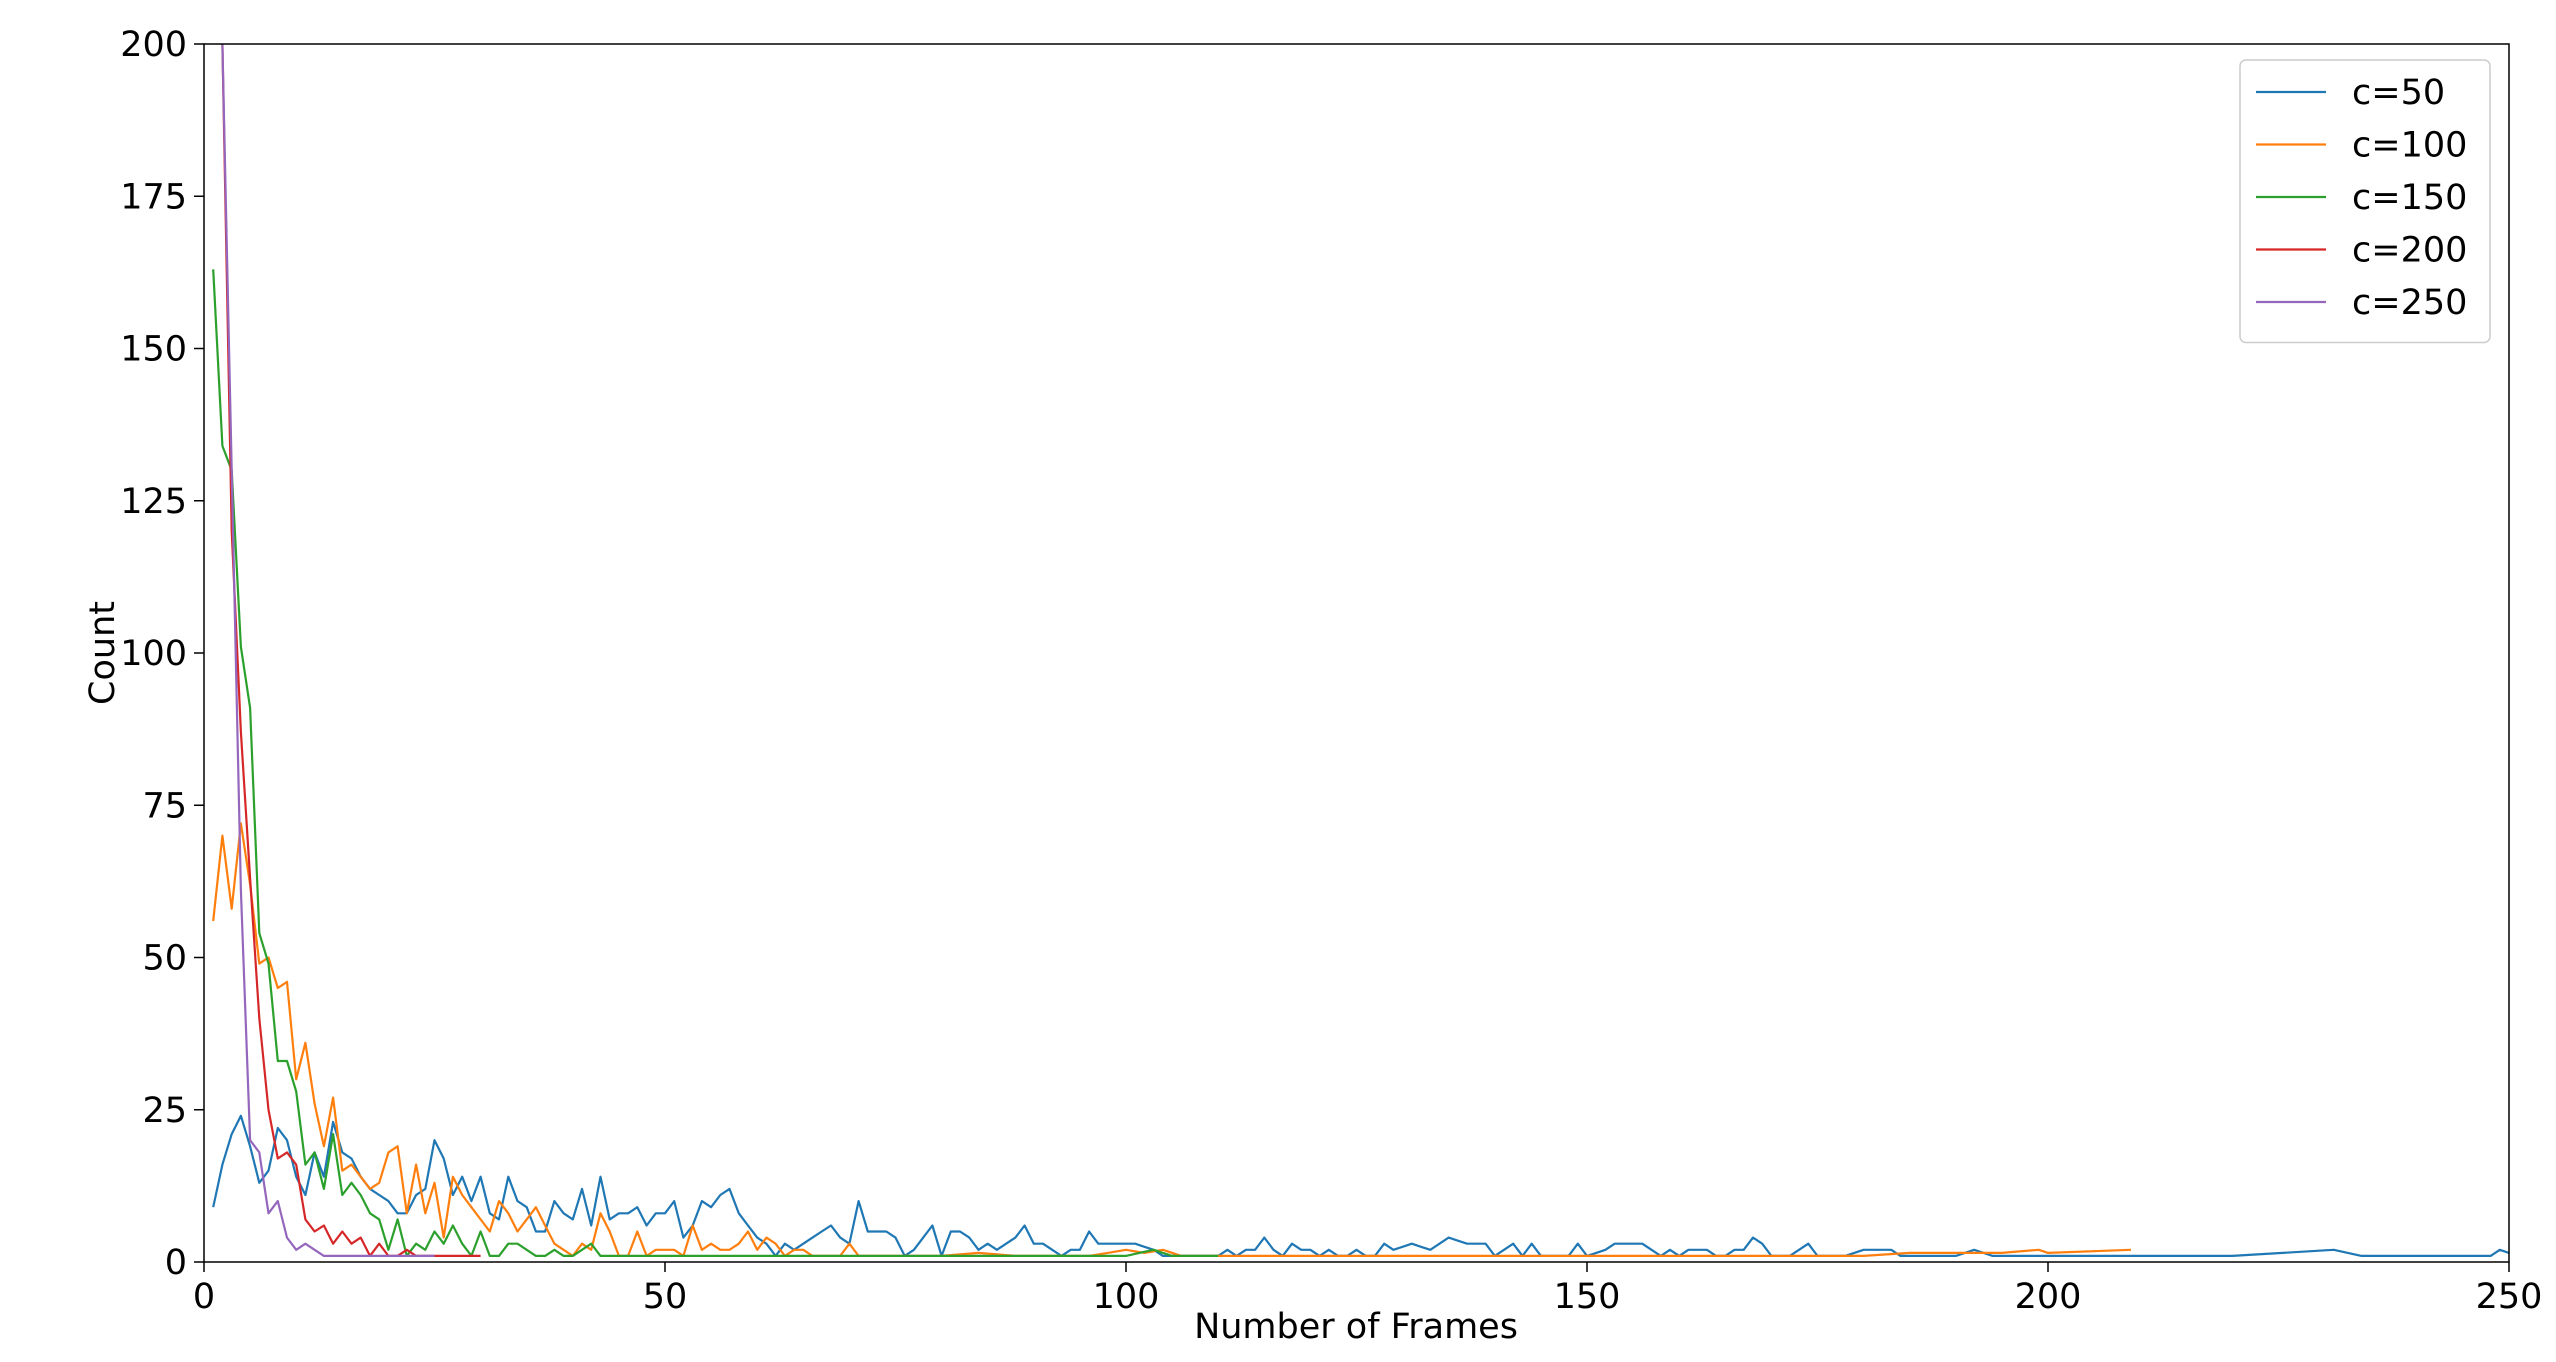 This screenshot has height=1362, width=2556. I want to click on y-tick-label: 200, so click(153, 45).